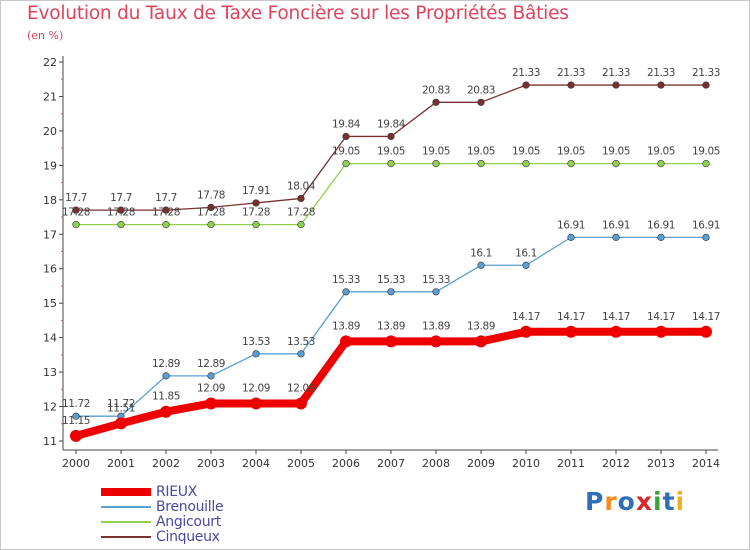  Describe the element at coordinates (301, 186) in the screenshot. I see `data-label-cinqueux: 18.04` at that location.